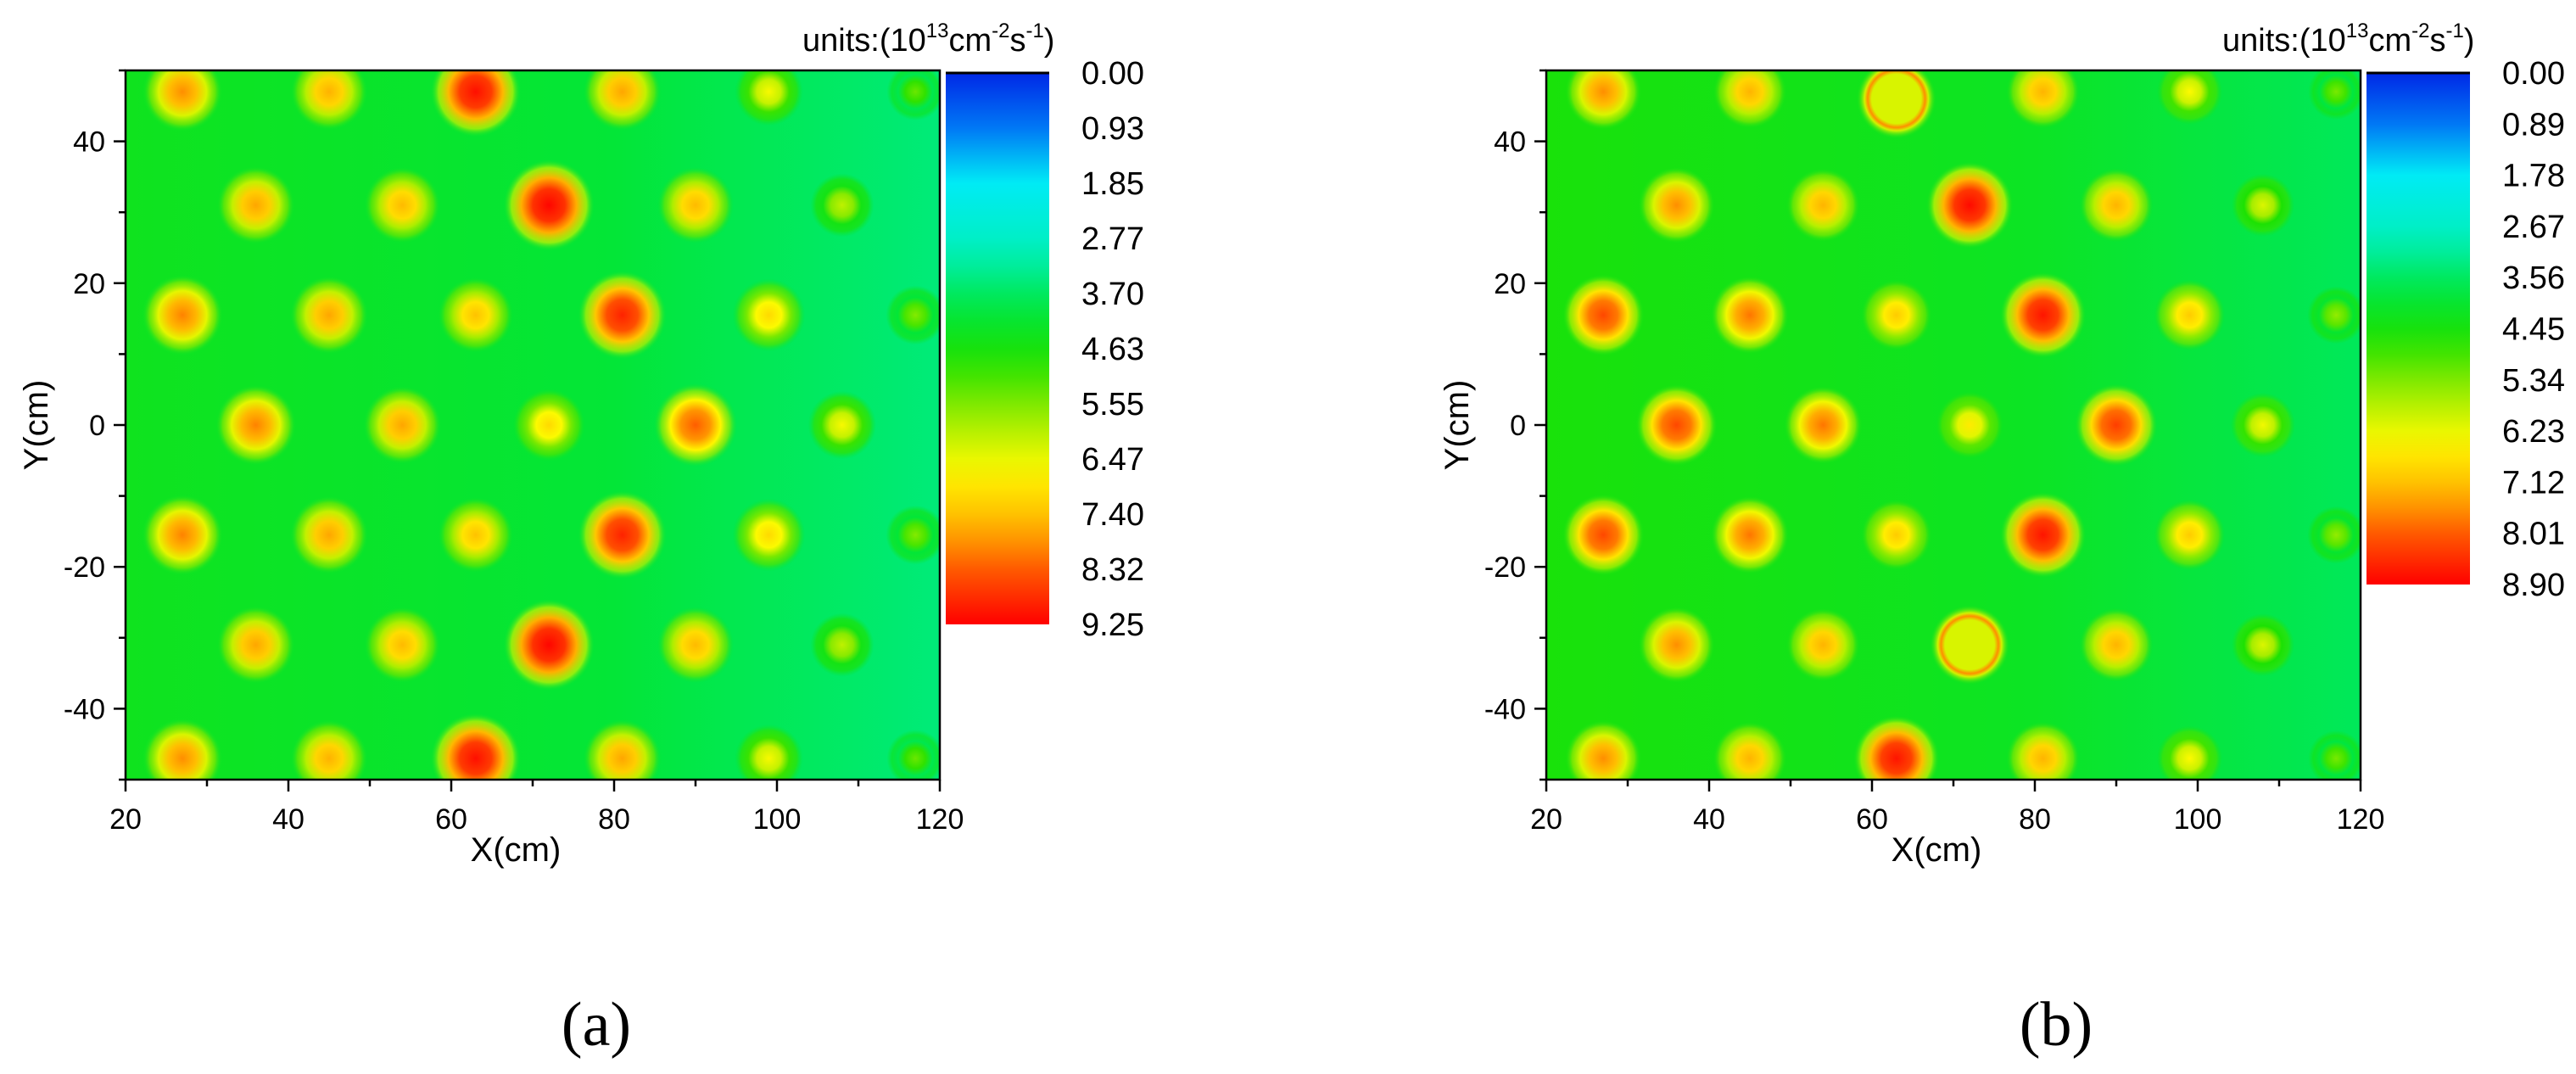 This screenshot has width=2576, height=1074. Describe the element at coordinates (2533, 585) in the screenshot. I see `colorbar-tick-label: 8.90` at that location.